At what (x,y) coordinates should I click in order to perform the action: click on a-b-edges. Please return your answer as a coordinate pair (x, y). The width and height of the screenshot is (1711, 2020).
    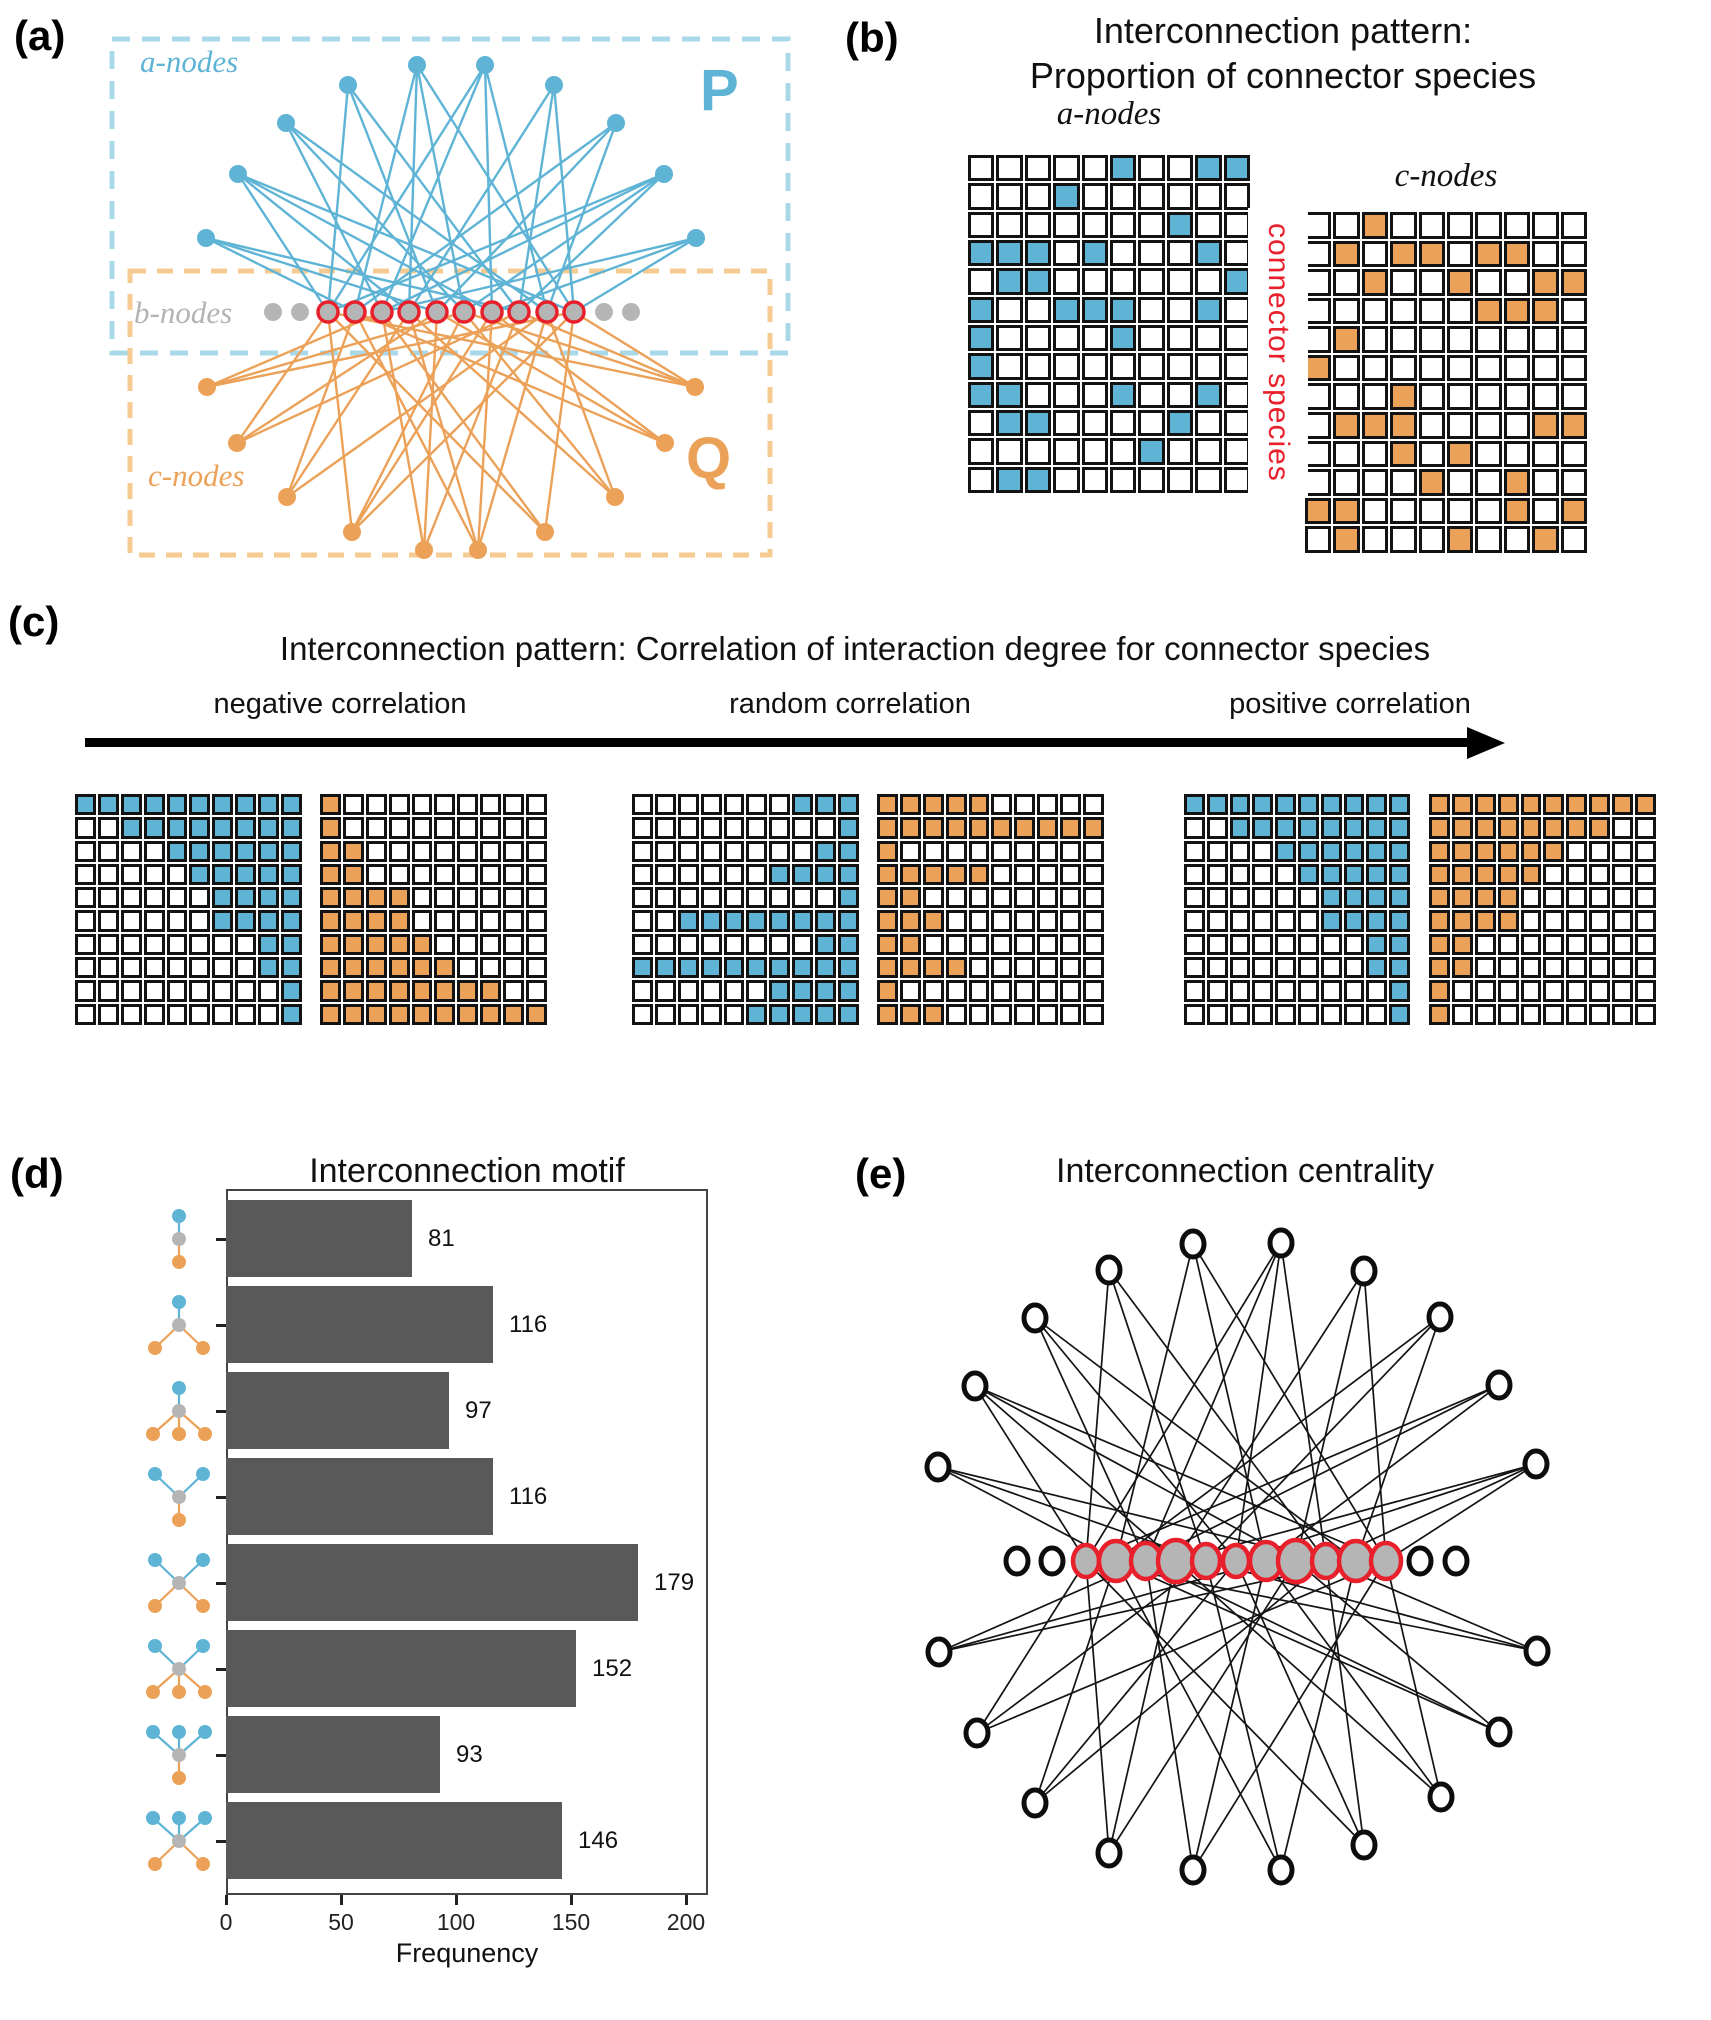
    Looking at the image, I should click on (451, 189).